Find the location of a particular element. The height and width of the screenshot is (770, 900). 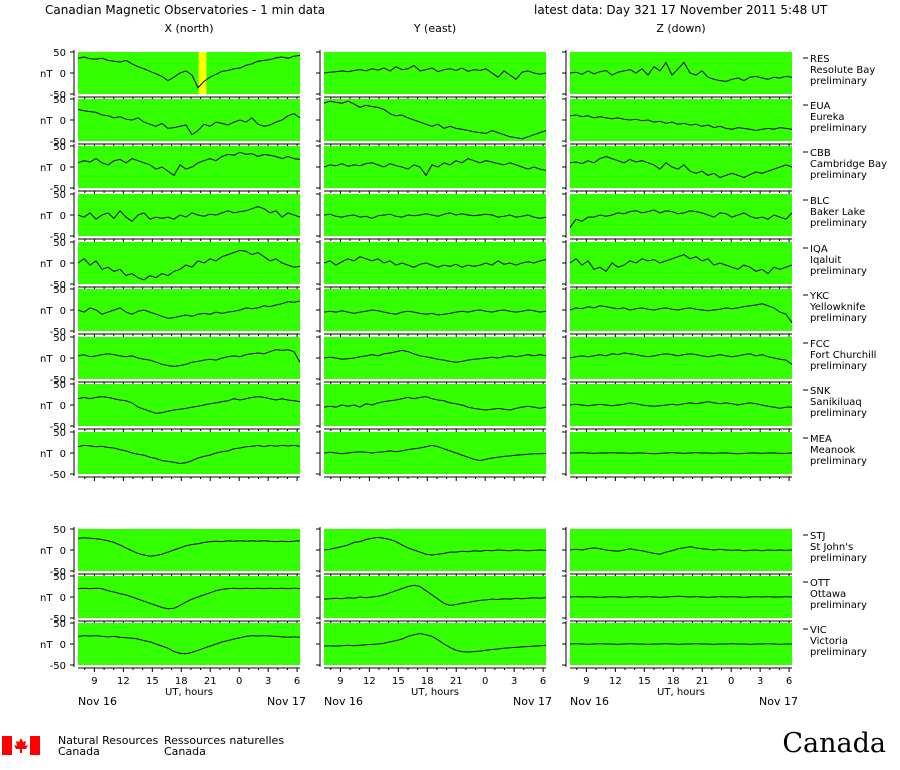

date-start-0: Nov 16 is located at coordinates (97, 701).